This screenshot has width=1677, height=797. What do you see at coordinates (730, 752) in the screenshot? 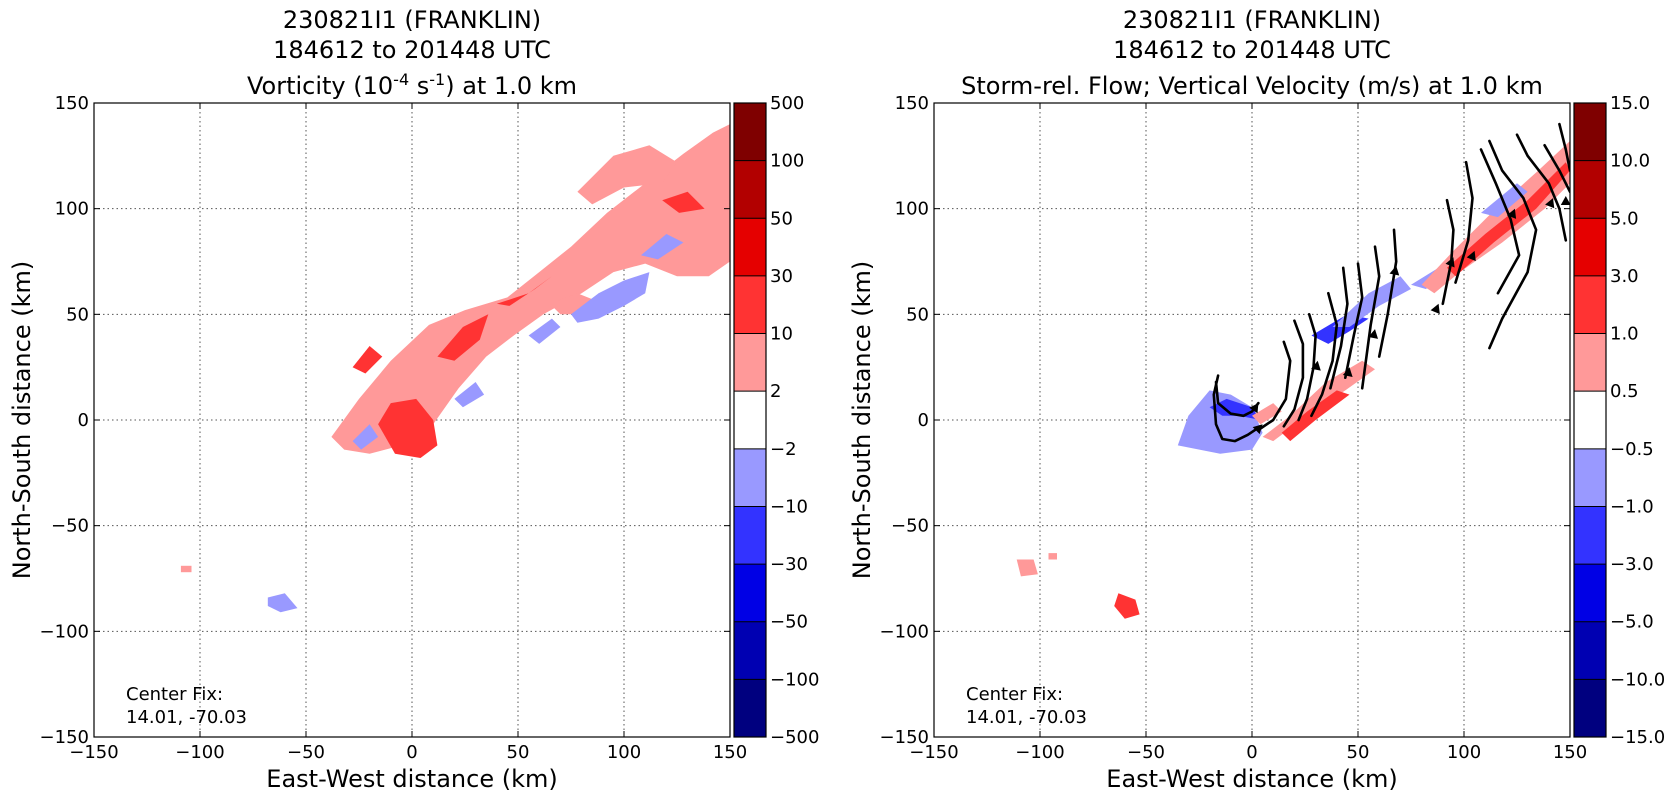
I see `x-tick-label: 150` at bounding box center [730, 752].